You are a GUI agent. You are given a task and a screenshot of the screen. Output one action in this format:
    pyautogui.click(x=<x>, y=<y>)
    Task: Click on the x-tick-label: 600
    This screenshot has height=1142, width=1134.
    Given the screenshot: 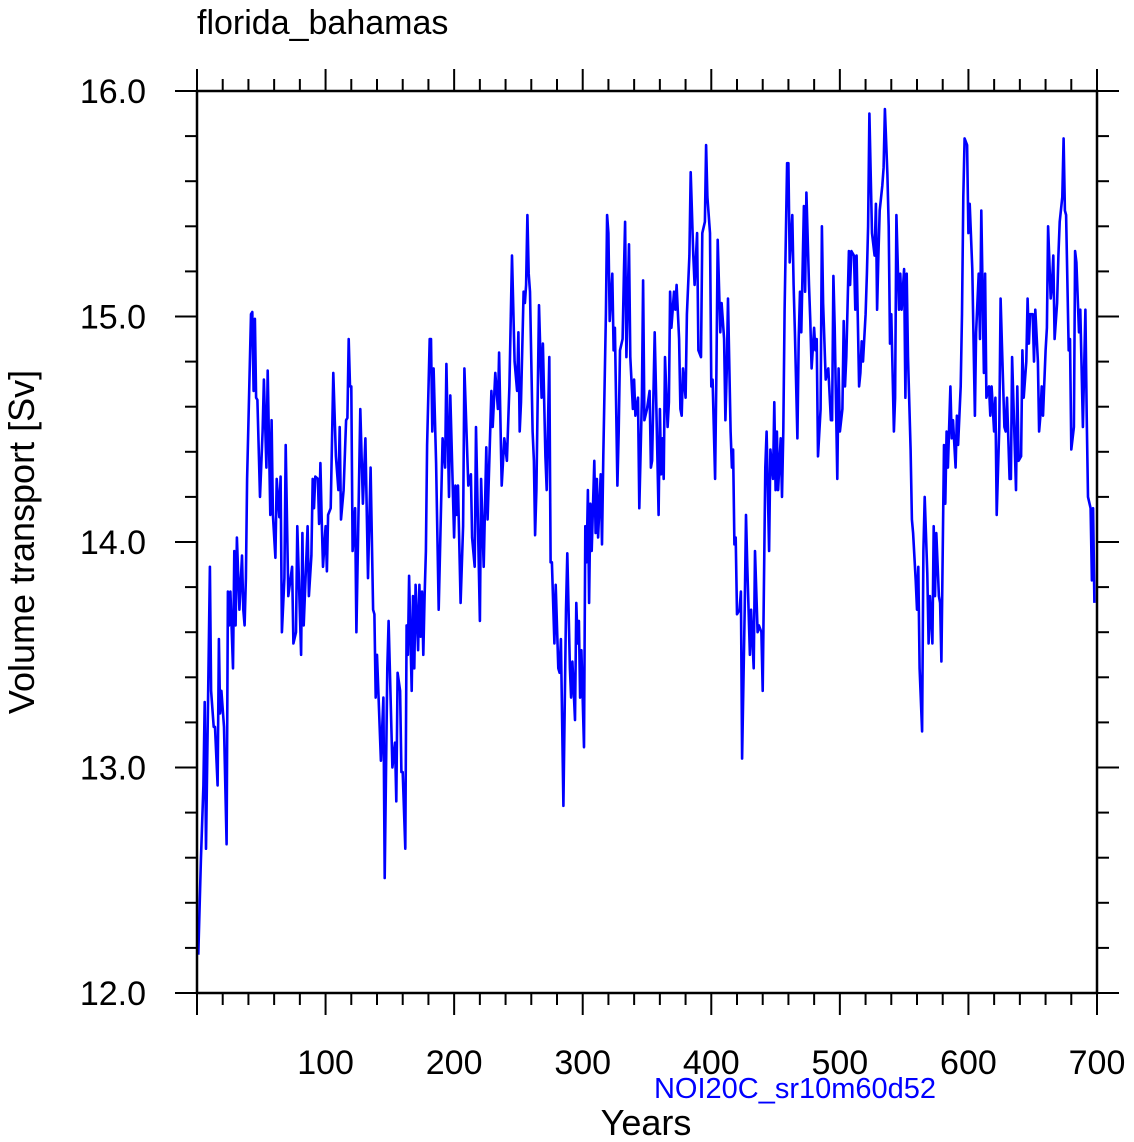 What is the action you would take?
    pyautogui.click(x=968, y=1063)
    